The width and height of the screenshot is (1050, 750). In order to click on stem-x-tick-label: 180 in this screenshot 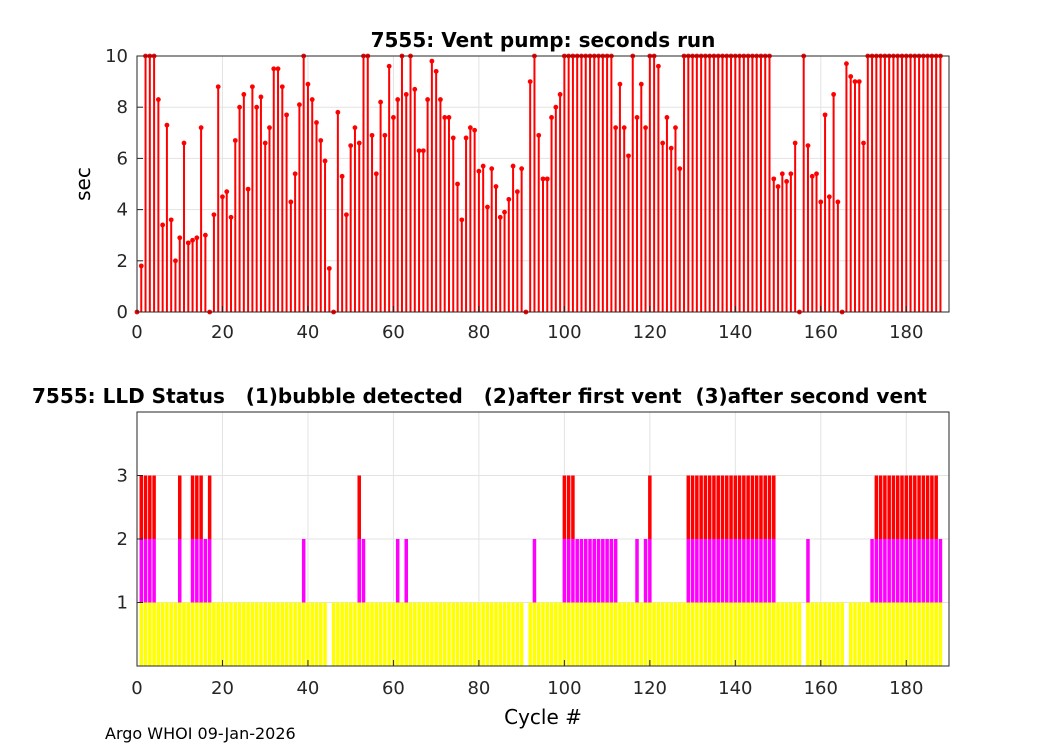, I will do `click(906, 332)`.